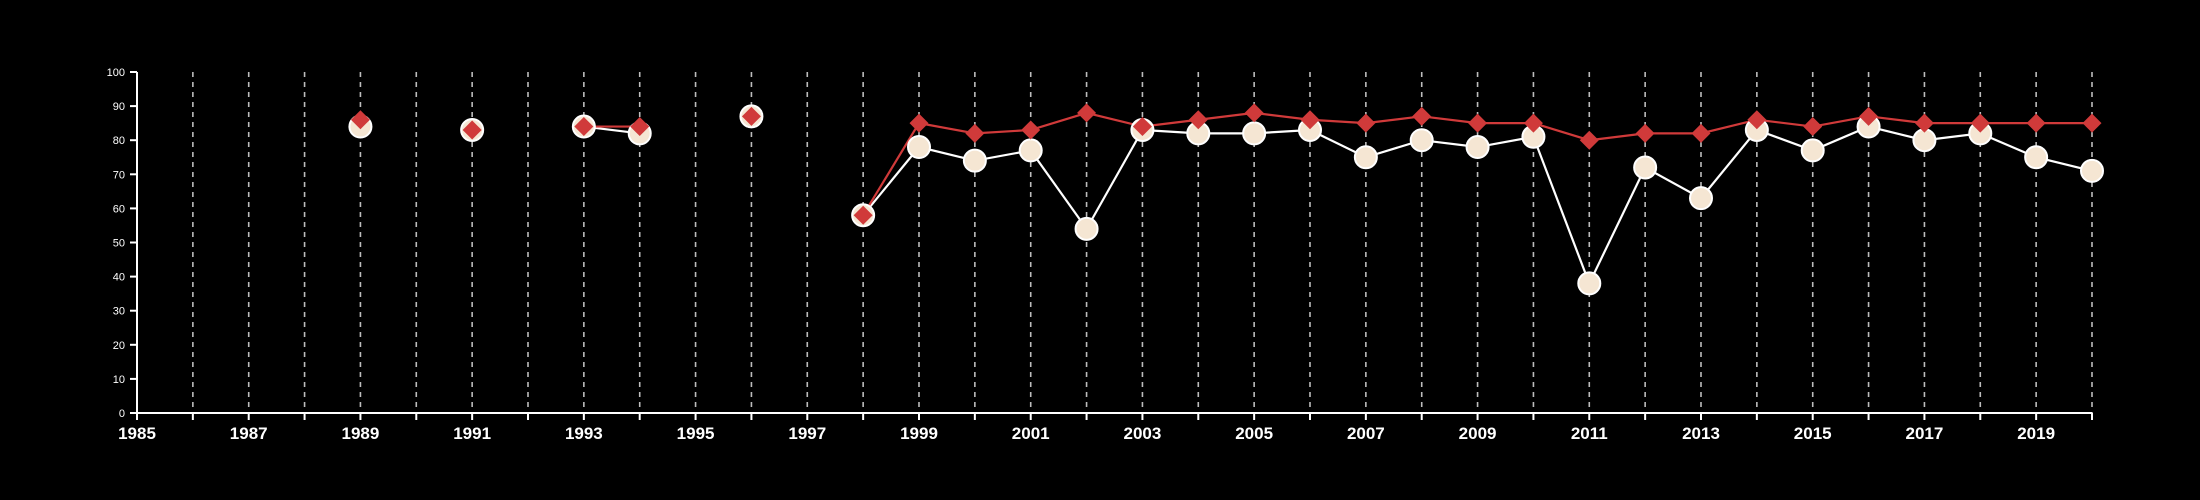  What do you see at coordinates (119, 209) in the screenshot?
I see `y-tick-label-60: 60` at bounding box center [119, 209].